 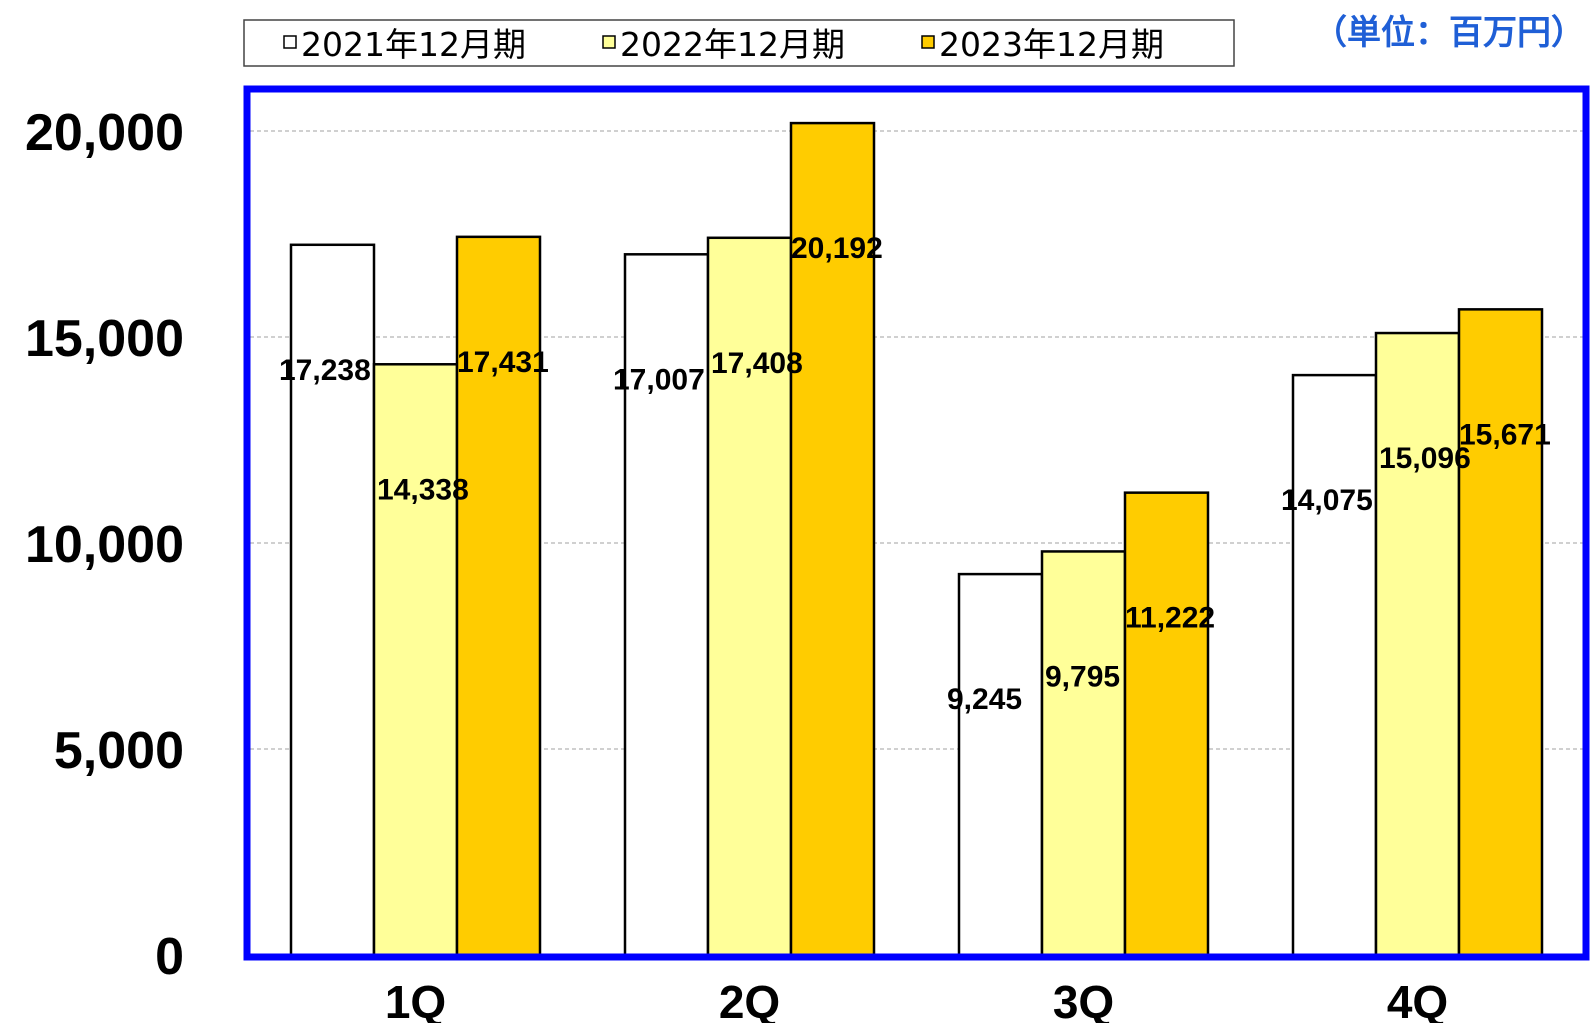 I want to click on data-label: 9,245, so click(x=984, y=699).